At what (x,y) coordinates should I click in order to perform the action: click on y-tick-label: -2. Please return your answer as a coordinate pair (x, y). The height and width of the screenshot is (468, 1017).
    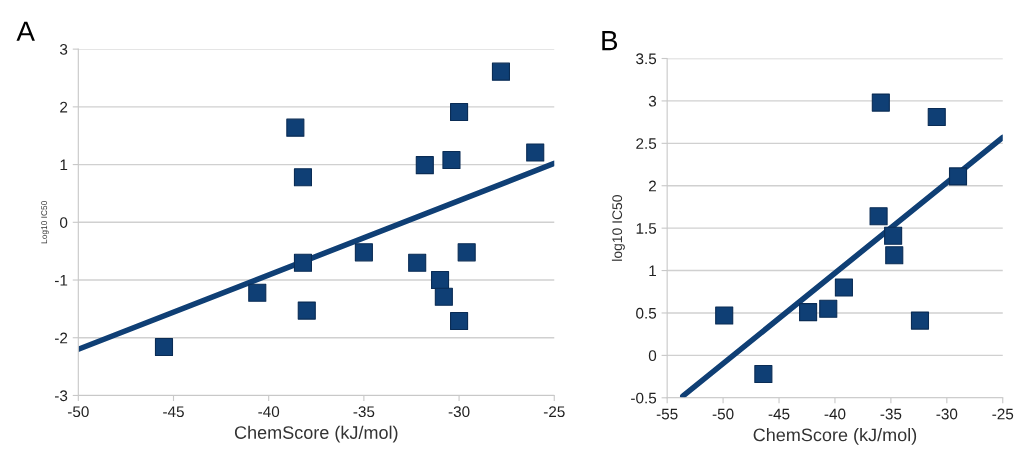
    Looking at the image, I should click on (61, 338).